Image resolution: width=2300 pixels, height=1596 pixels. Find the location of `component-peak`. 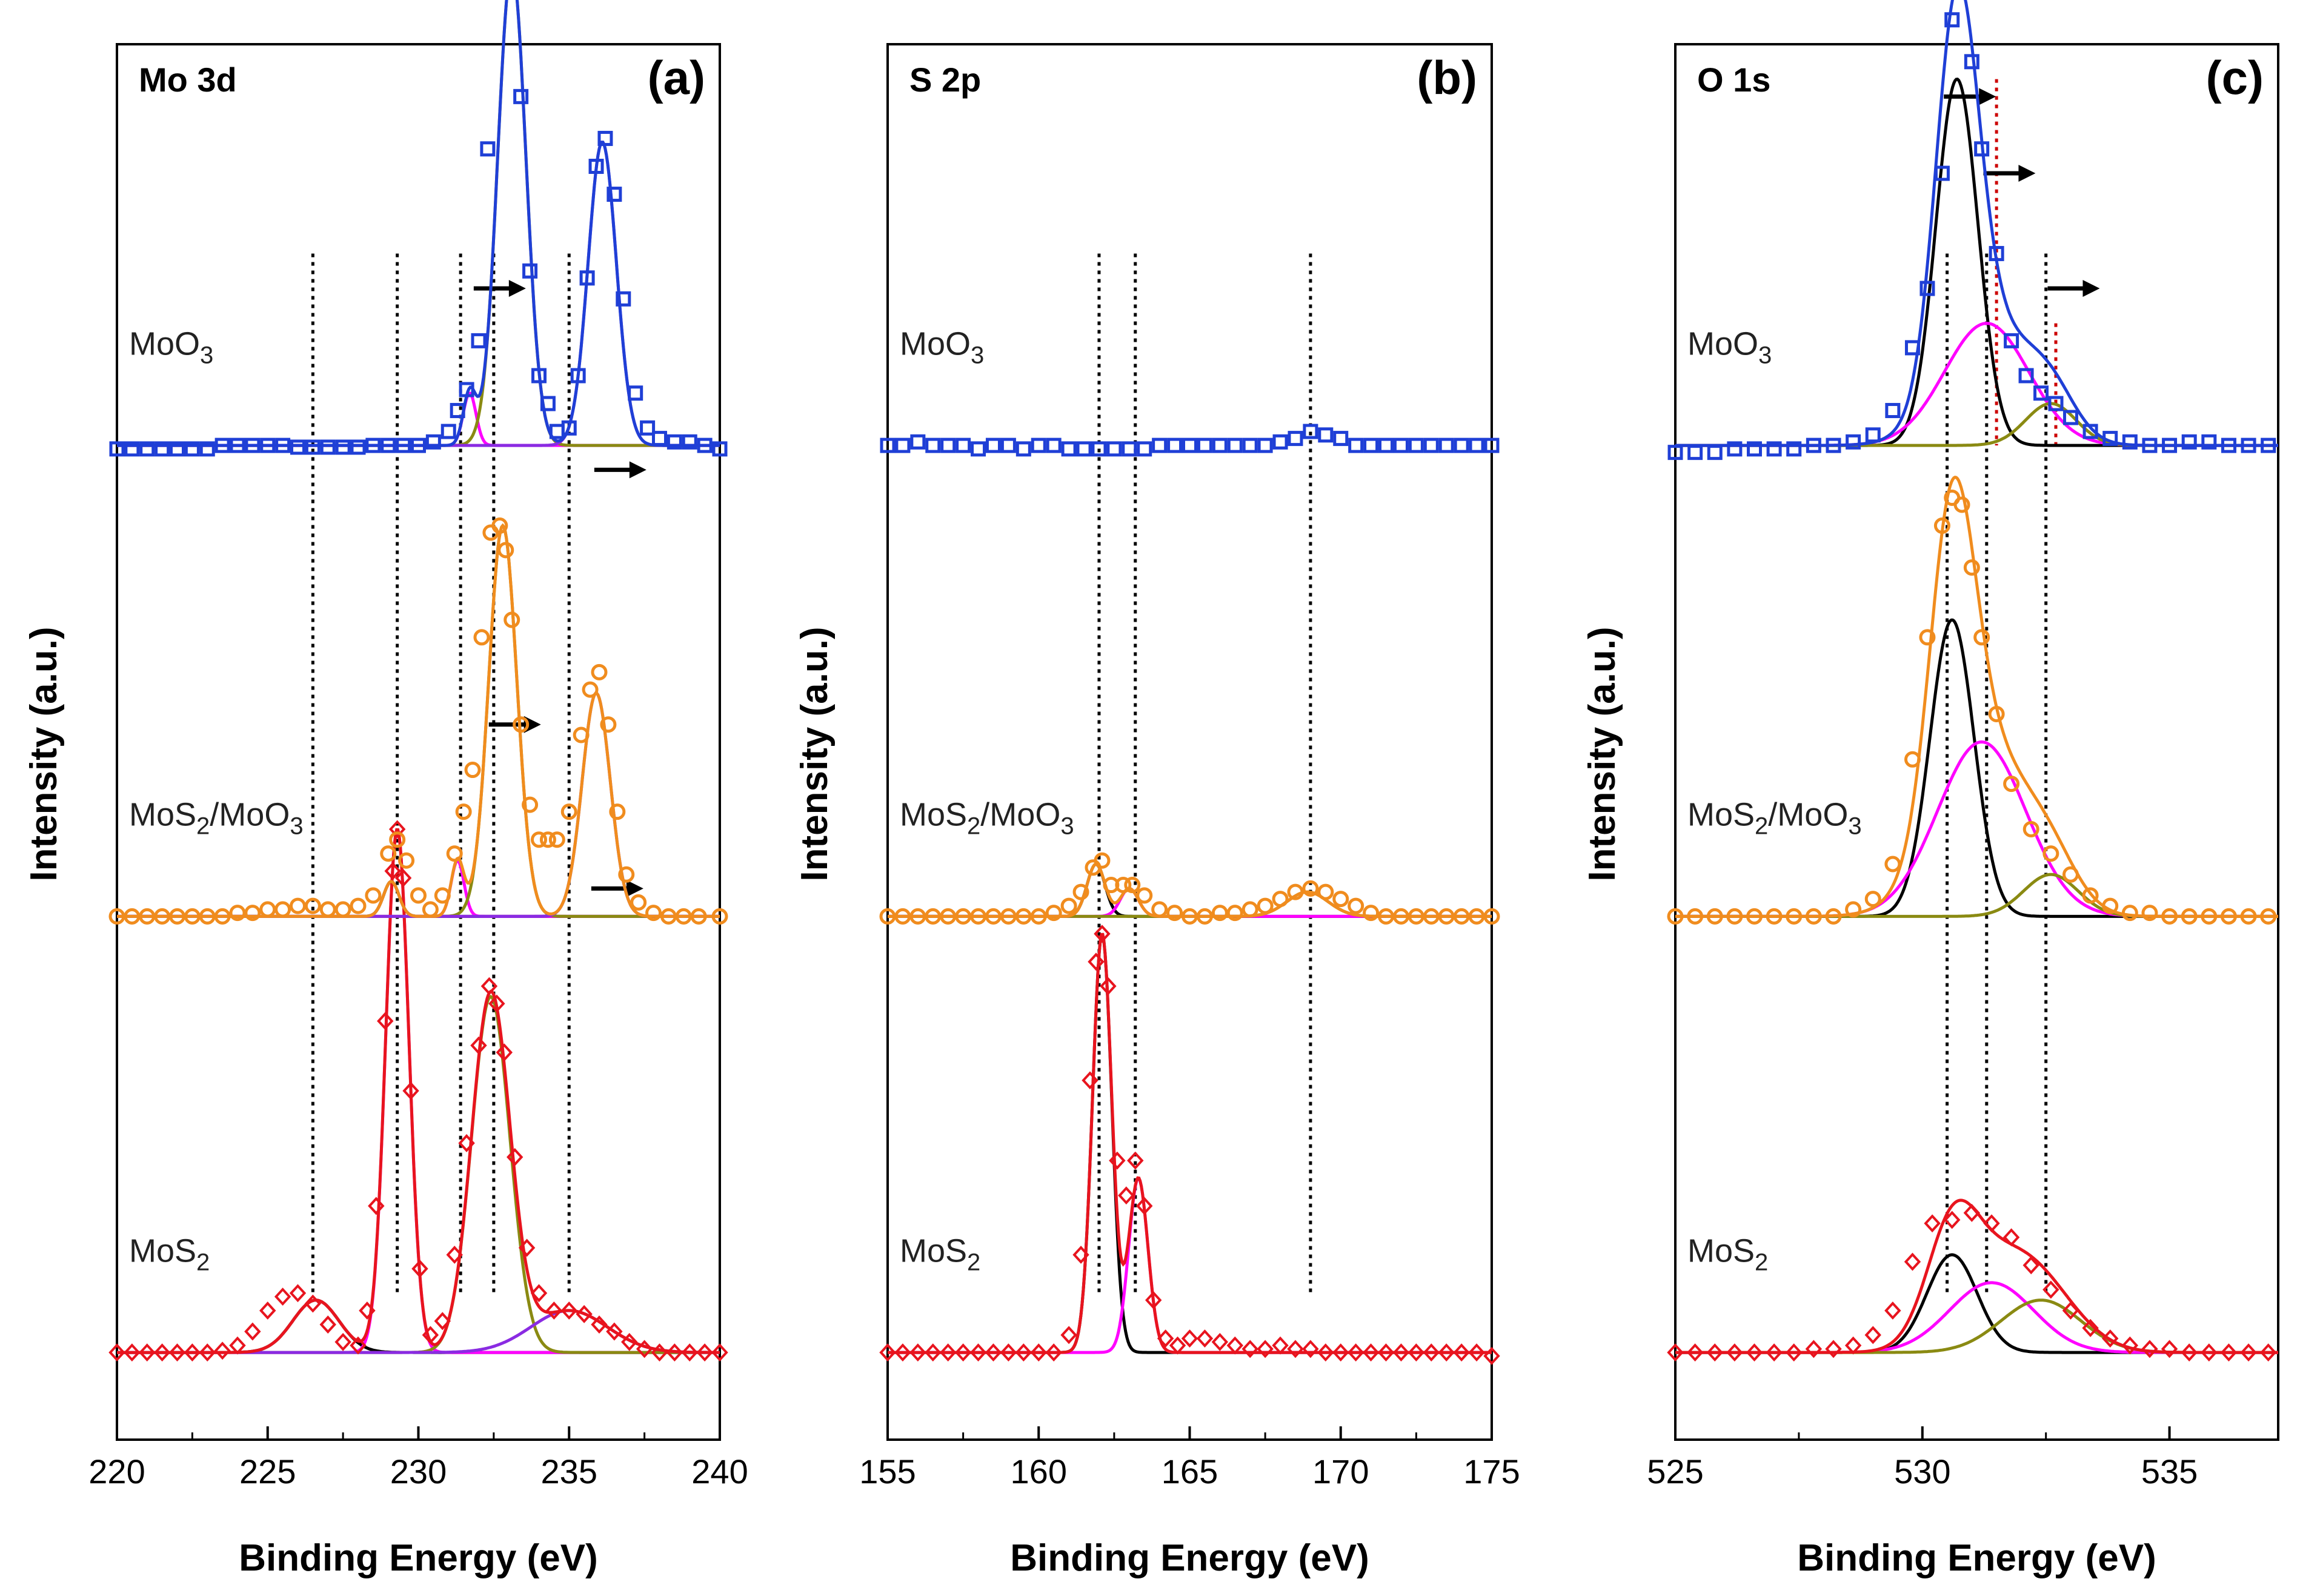

component-peak is located at coordinates (1190, 904).